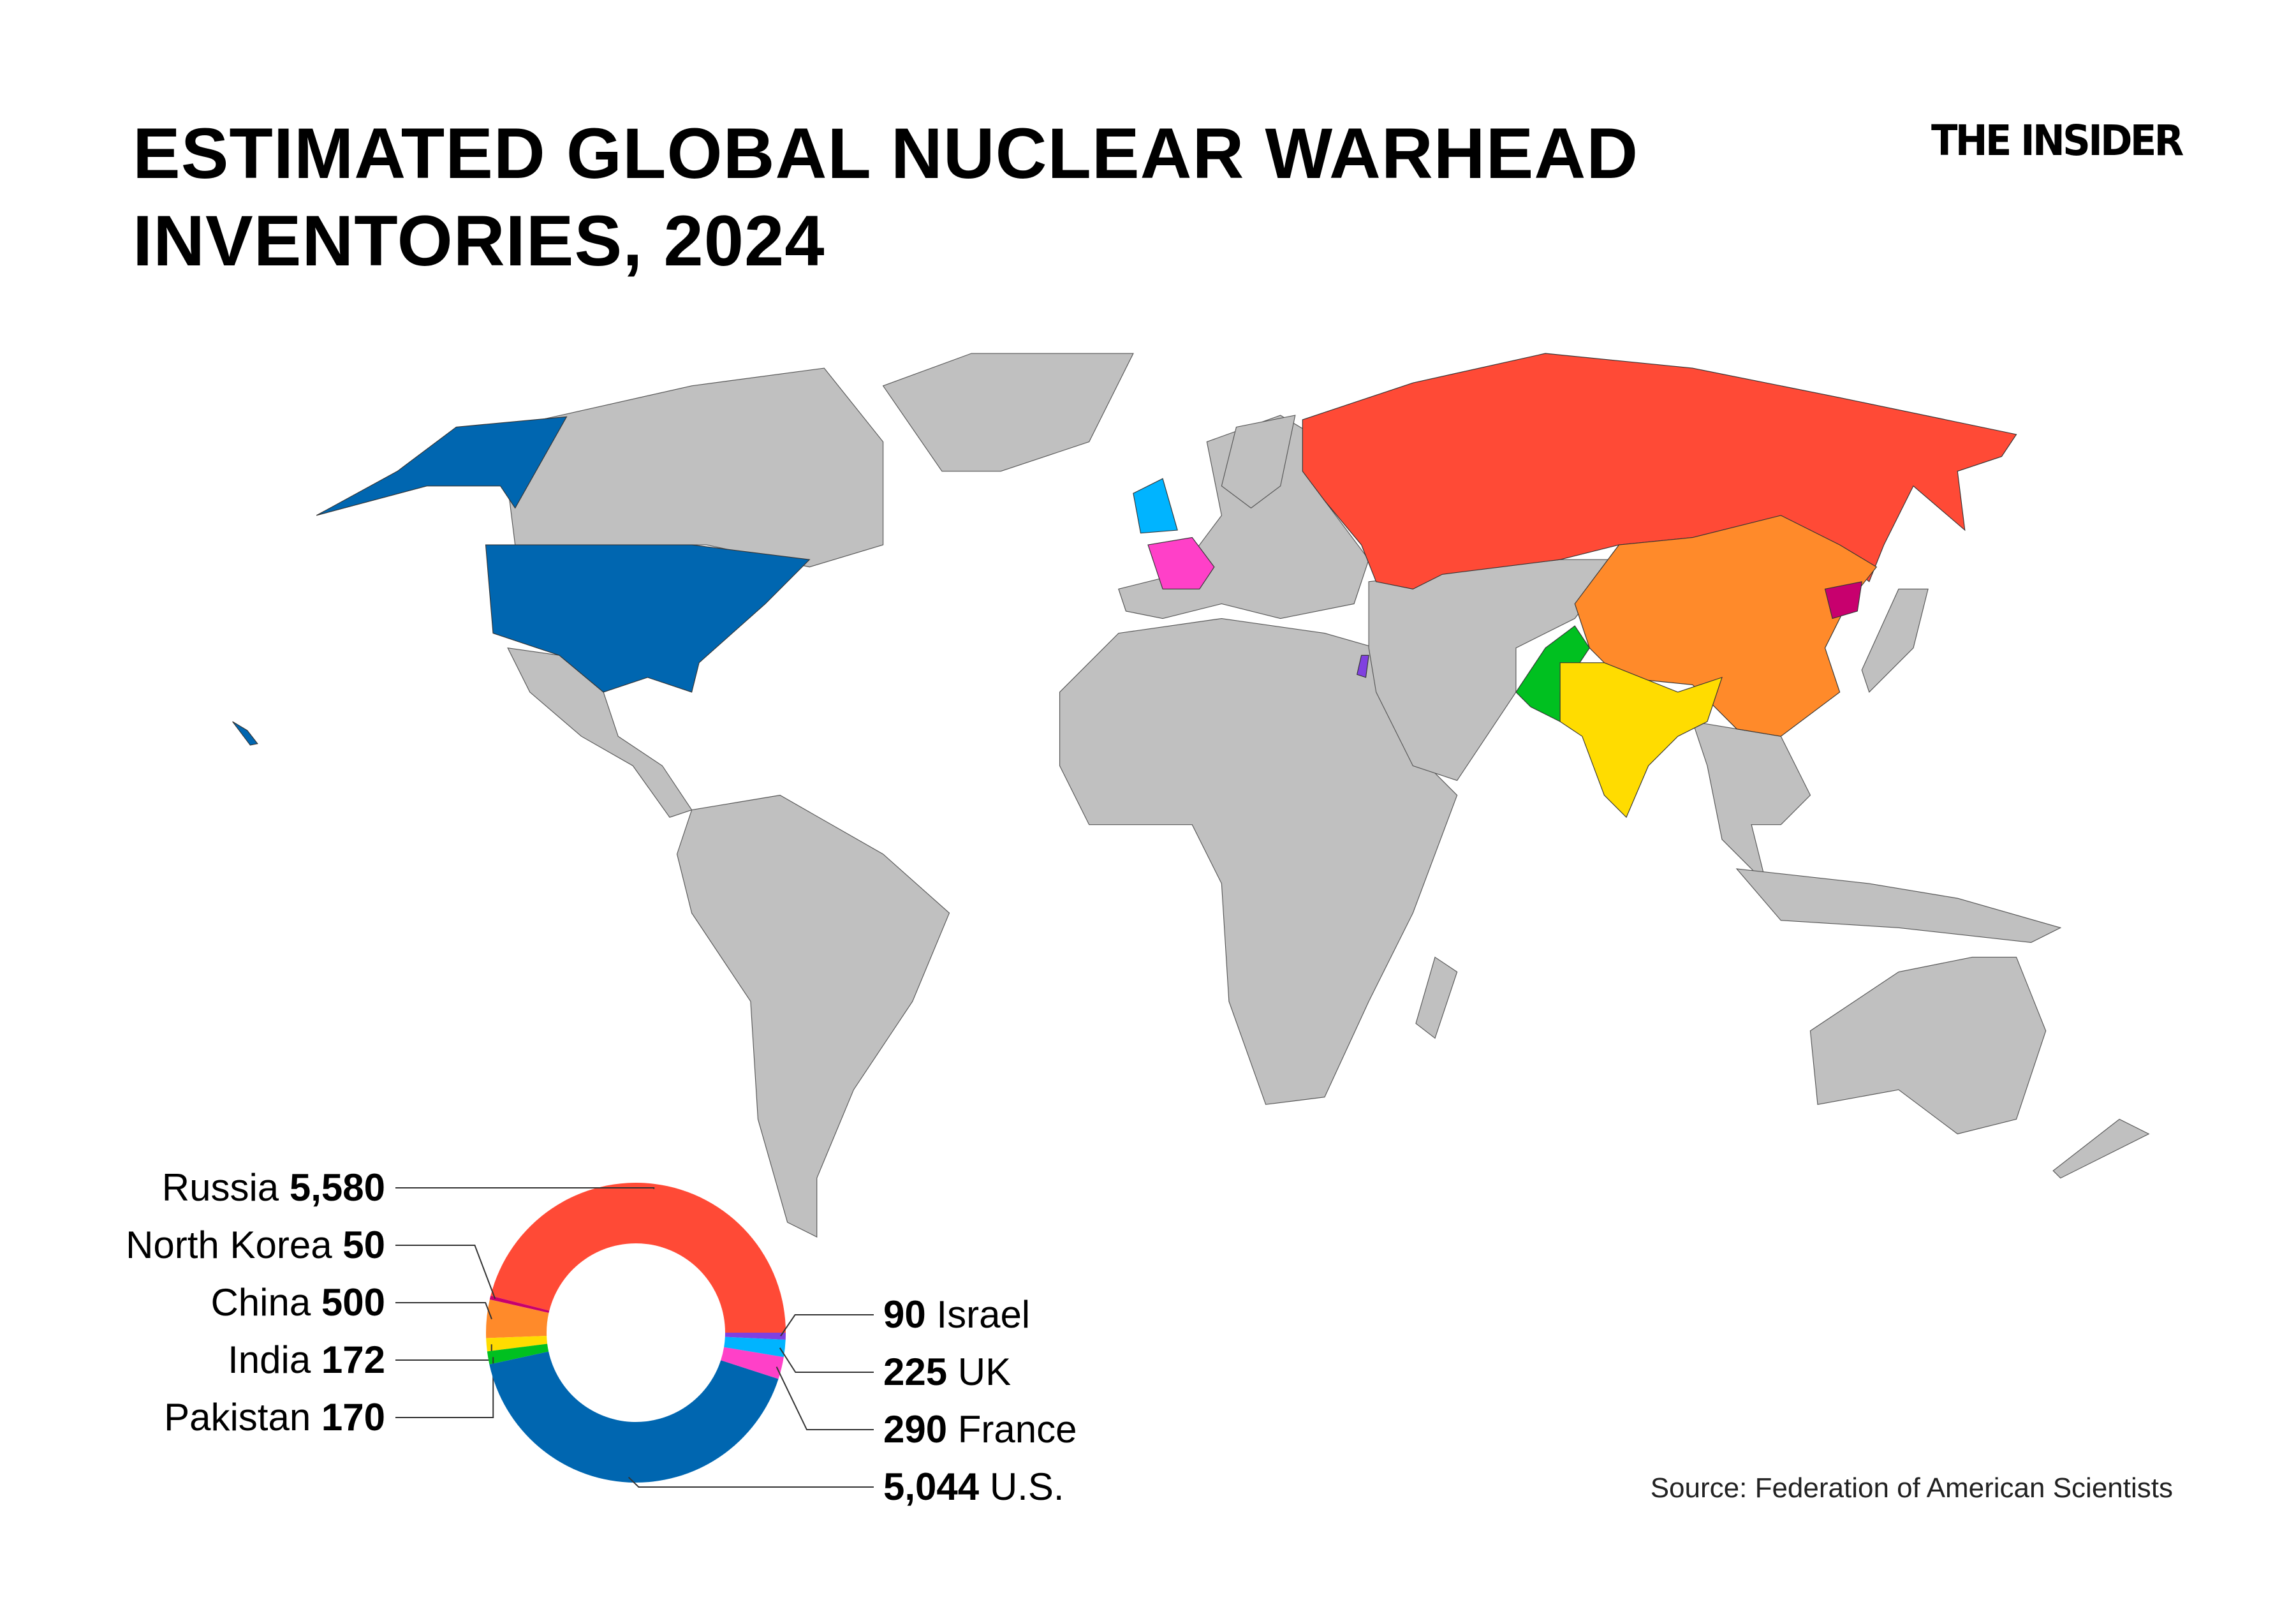 The image size is (2296, 1614). What do you see at coordinates (525, 1188) in the screenshot?
I see `leader-line-russia` at bounding box center [525, 1188].